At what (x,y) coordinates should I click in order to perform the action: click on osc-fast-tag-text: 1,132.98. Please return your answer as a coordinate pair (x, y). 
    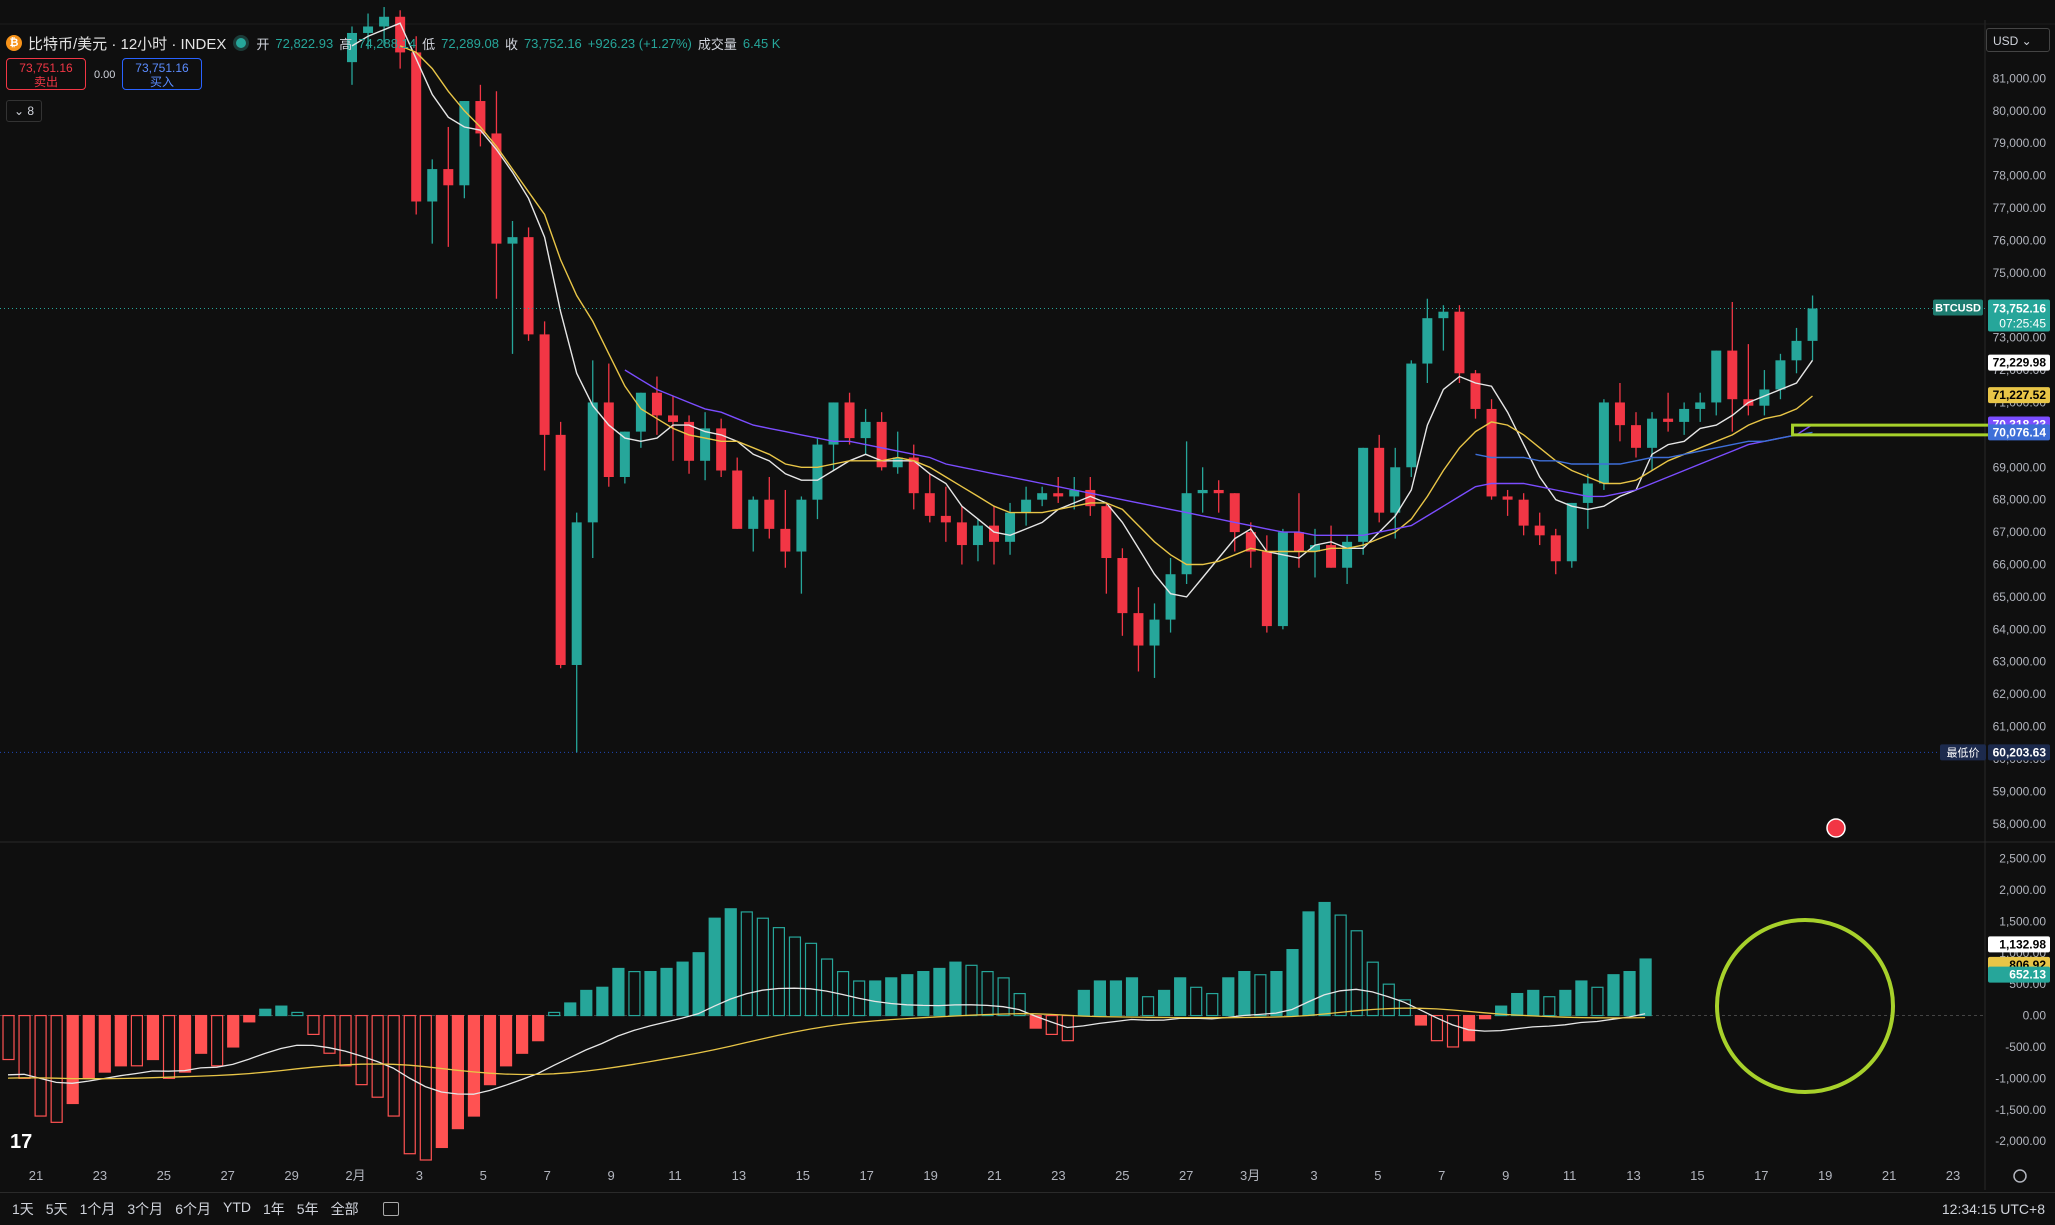
    Looking at the image, I should click on (2022, 944).